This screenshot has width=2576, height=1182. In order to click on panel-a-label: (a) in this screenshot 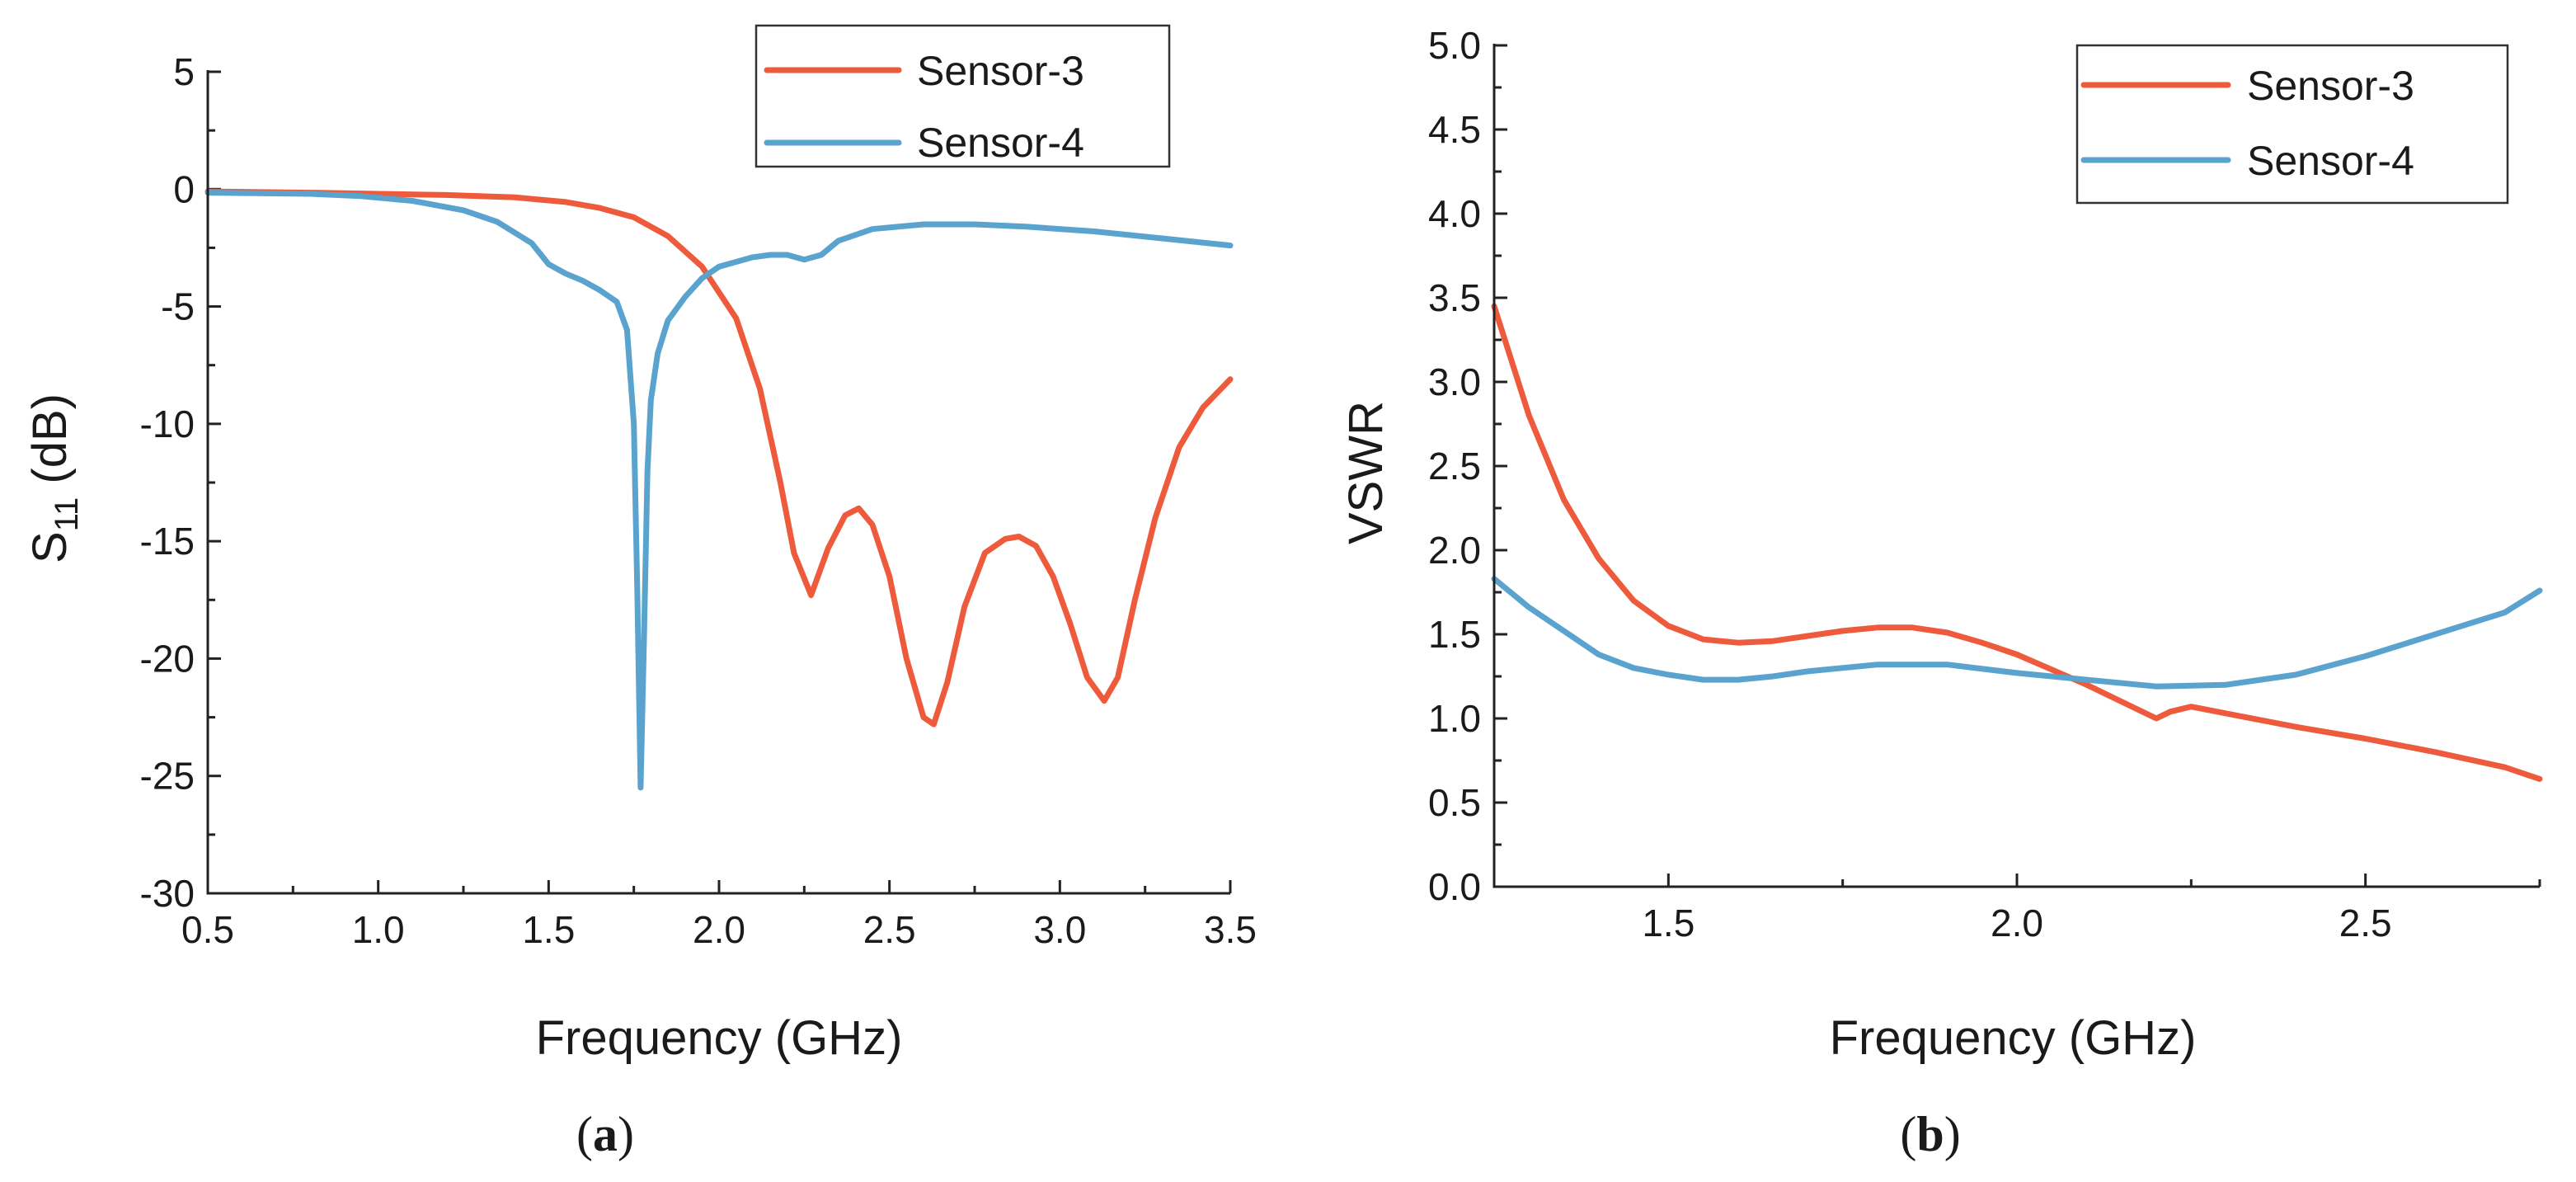, I will do `click(605, 1134)`.